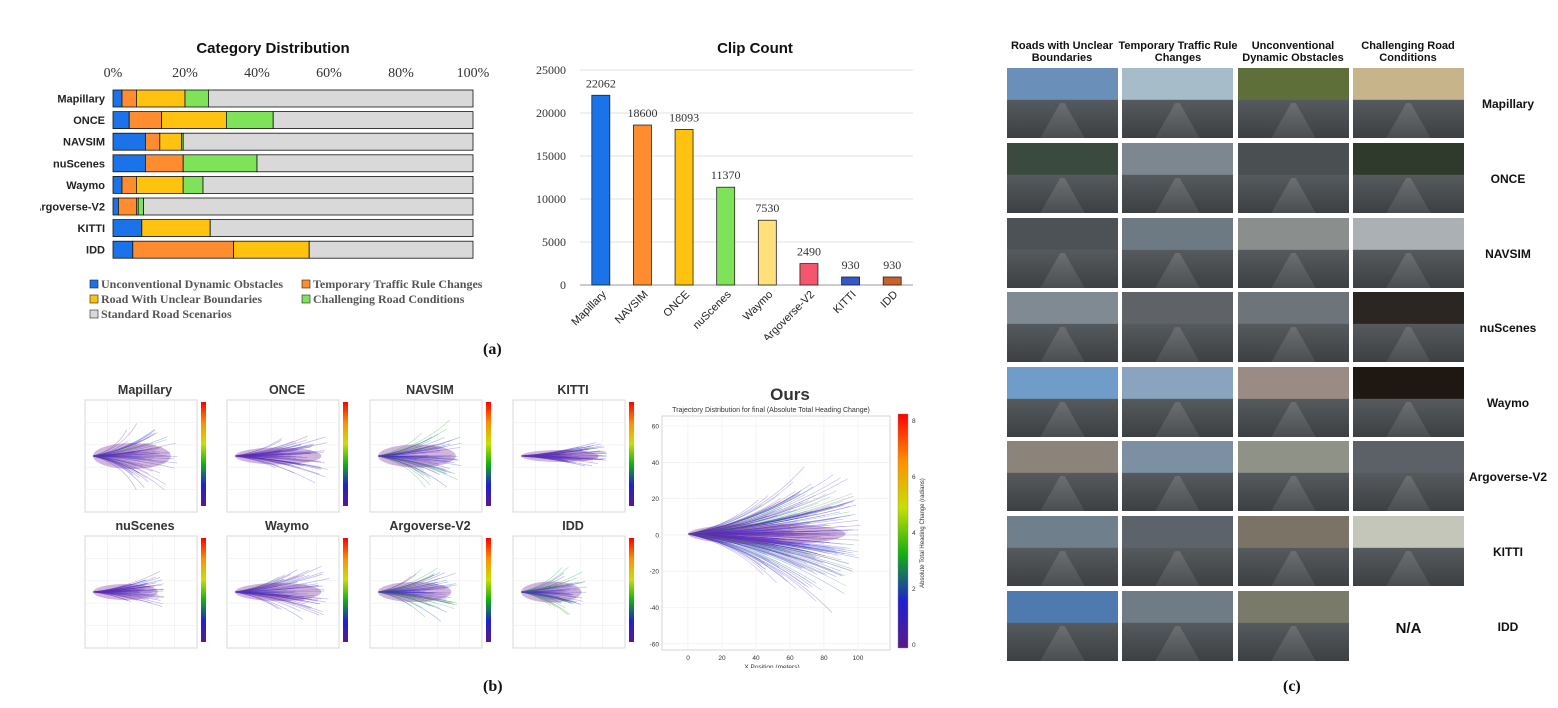 This screenshot has width=1558, height=708. What do you see at coordinates (1062, 626) in the screenshot?
I see `tree-road-scene` at bounding box center [1062, 626].